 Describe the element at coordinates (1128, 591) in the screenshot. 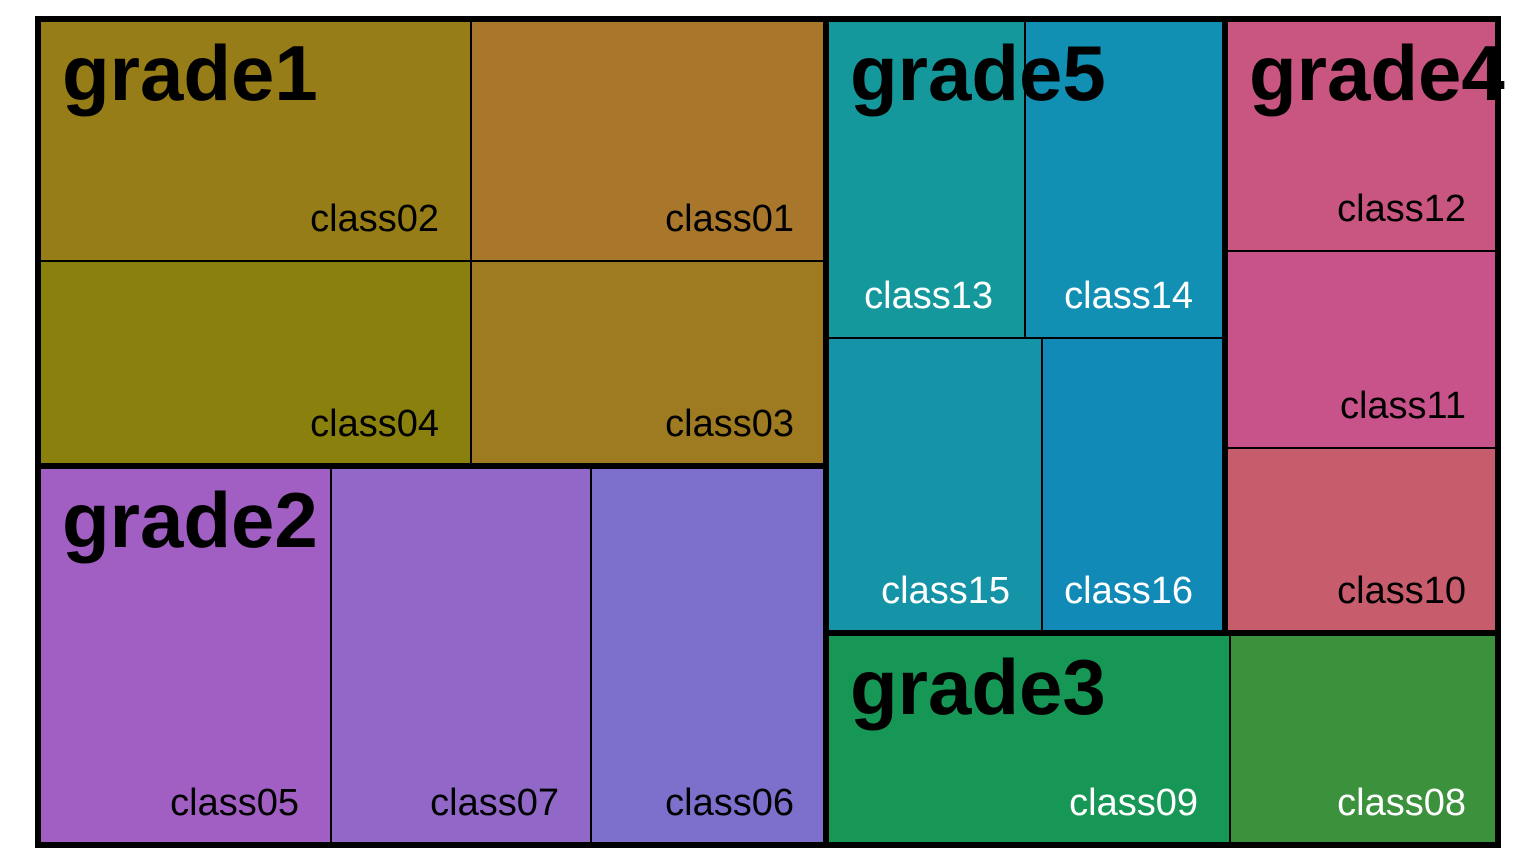

I see `cell-label-class16: class16` at that location.